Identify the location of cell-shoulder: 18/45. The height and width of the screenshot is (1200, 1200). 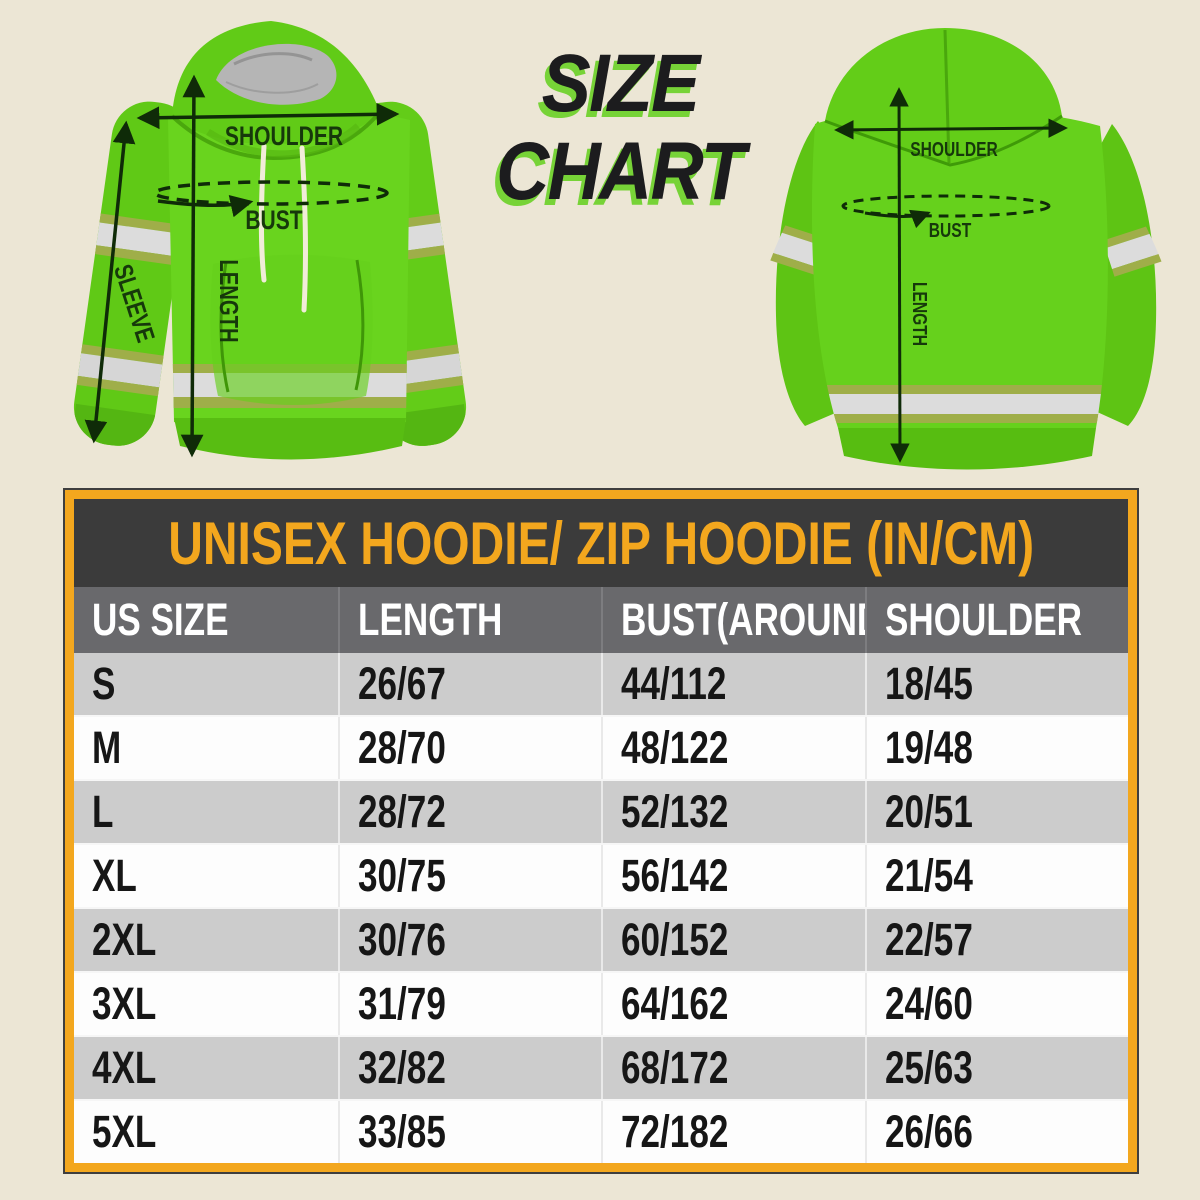
(996, 684).